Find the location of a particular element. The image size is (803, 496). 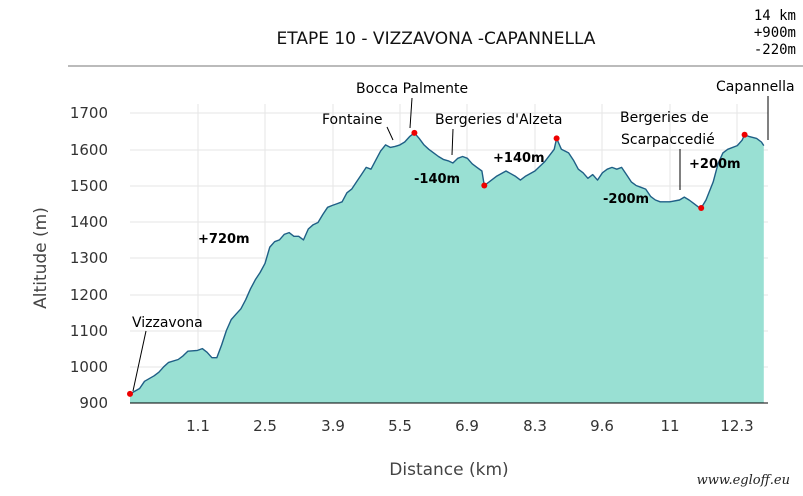

x-tick-label: 9.6 is located at coordinates (602, 426).